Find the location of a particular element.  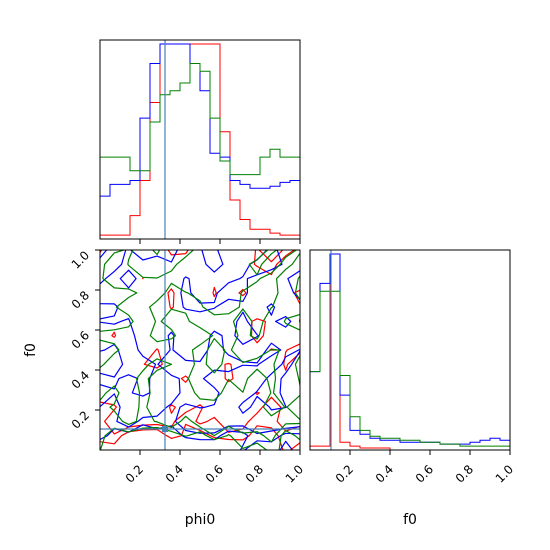

phi0-tick-label-0: 0.2 is located at coordinates (134, 473).